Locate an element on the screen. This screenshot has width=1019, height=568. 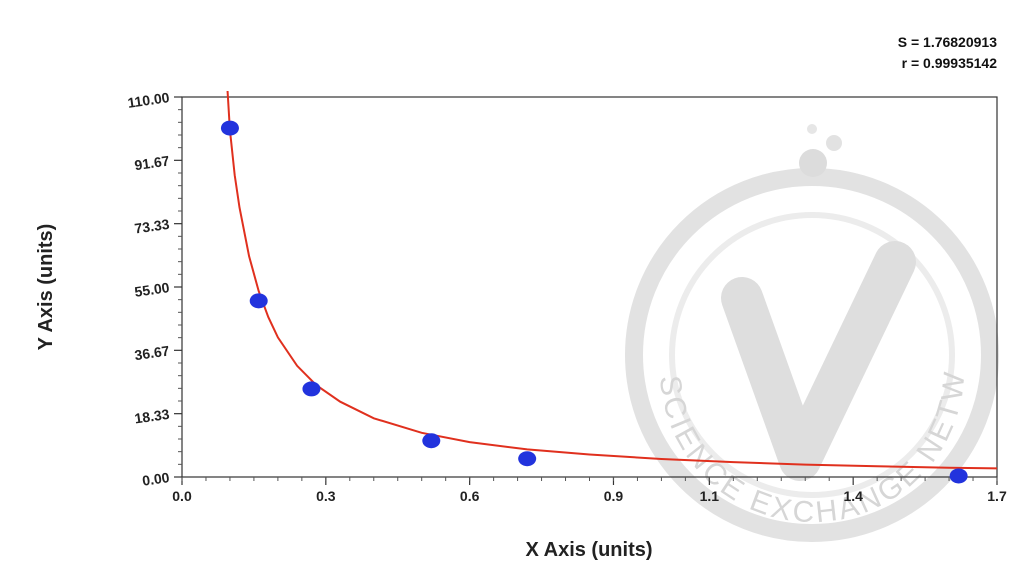
stat-r-value: r = 0.99935142 is located at coordinates (950, 63).